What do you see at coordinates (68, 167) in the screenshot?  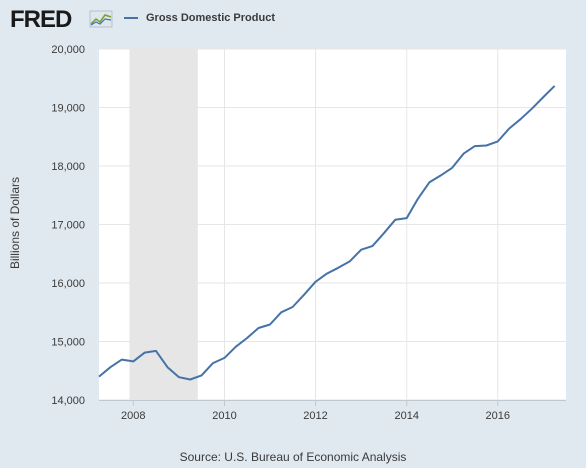 I see `y-tick-label: 18,000` at bounding box center [68, 167].